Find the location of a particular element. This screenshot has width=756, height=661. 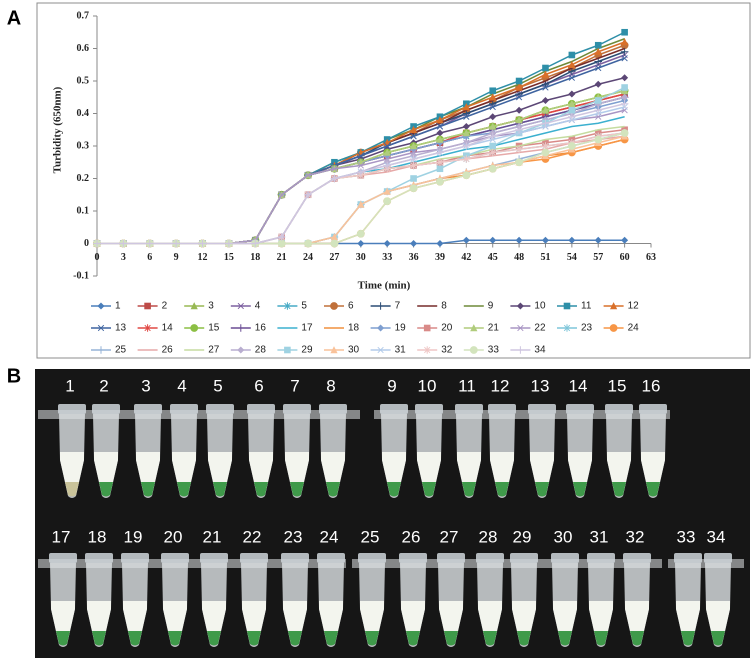

legend-label: 25 is located at coordinates (121, 350).